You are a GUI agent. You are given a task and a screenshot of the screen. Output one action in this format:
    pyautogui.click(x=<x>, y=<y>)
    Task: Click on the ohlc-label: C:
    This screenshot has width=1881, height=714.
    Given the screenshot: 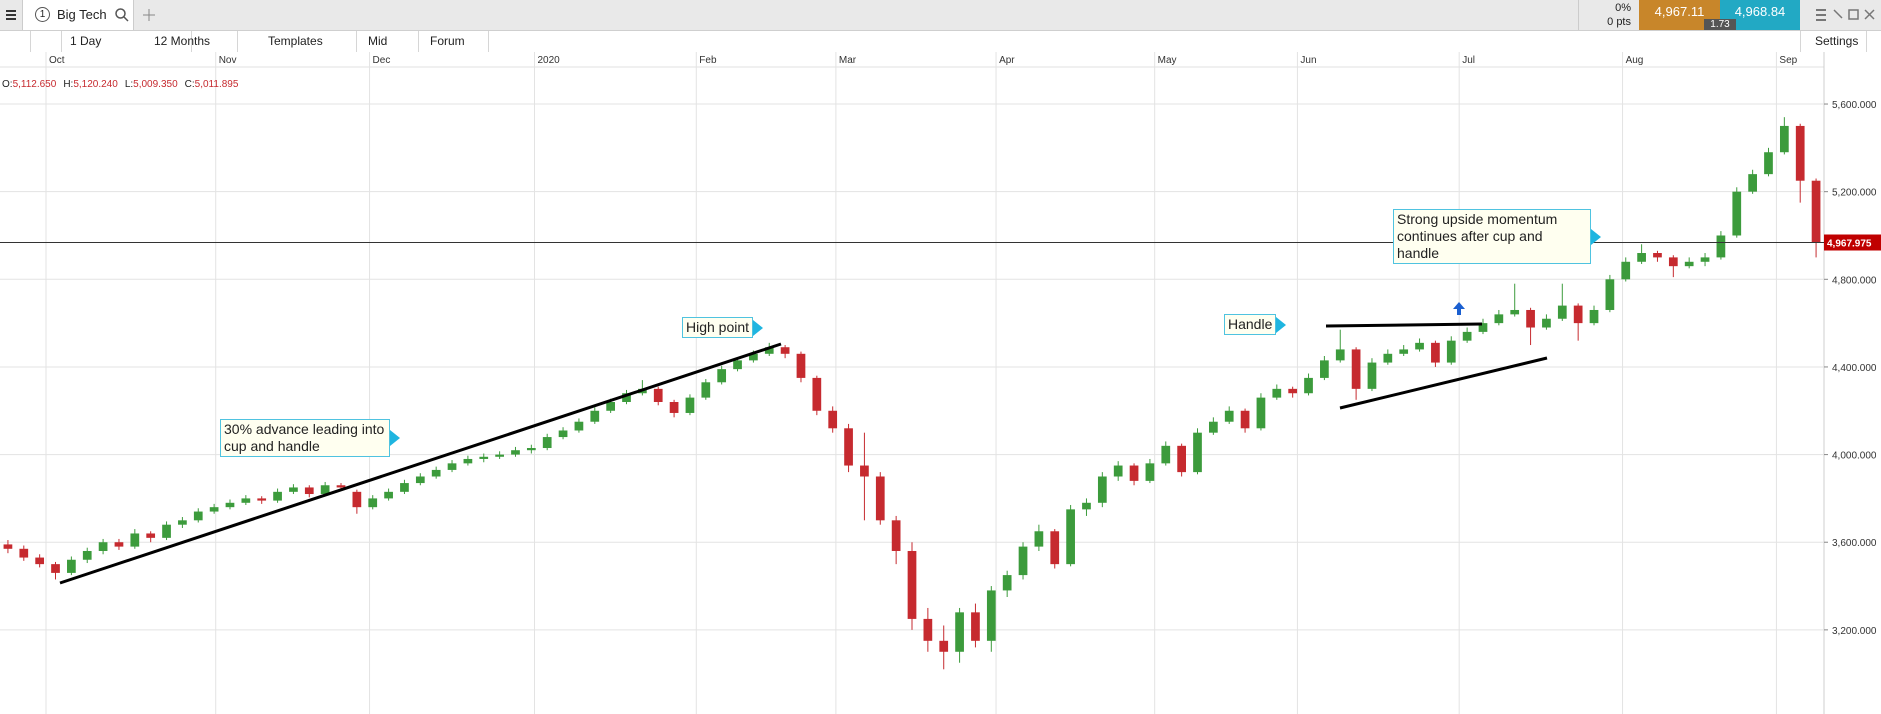 What is the action you would take?
    pyautogui.click(x=189, y=84)
    